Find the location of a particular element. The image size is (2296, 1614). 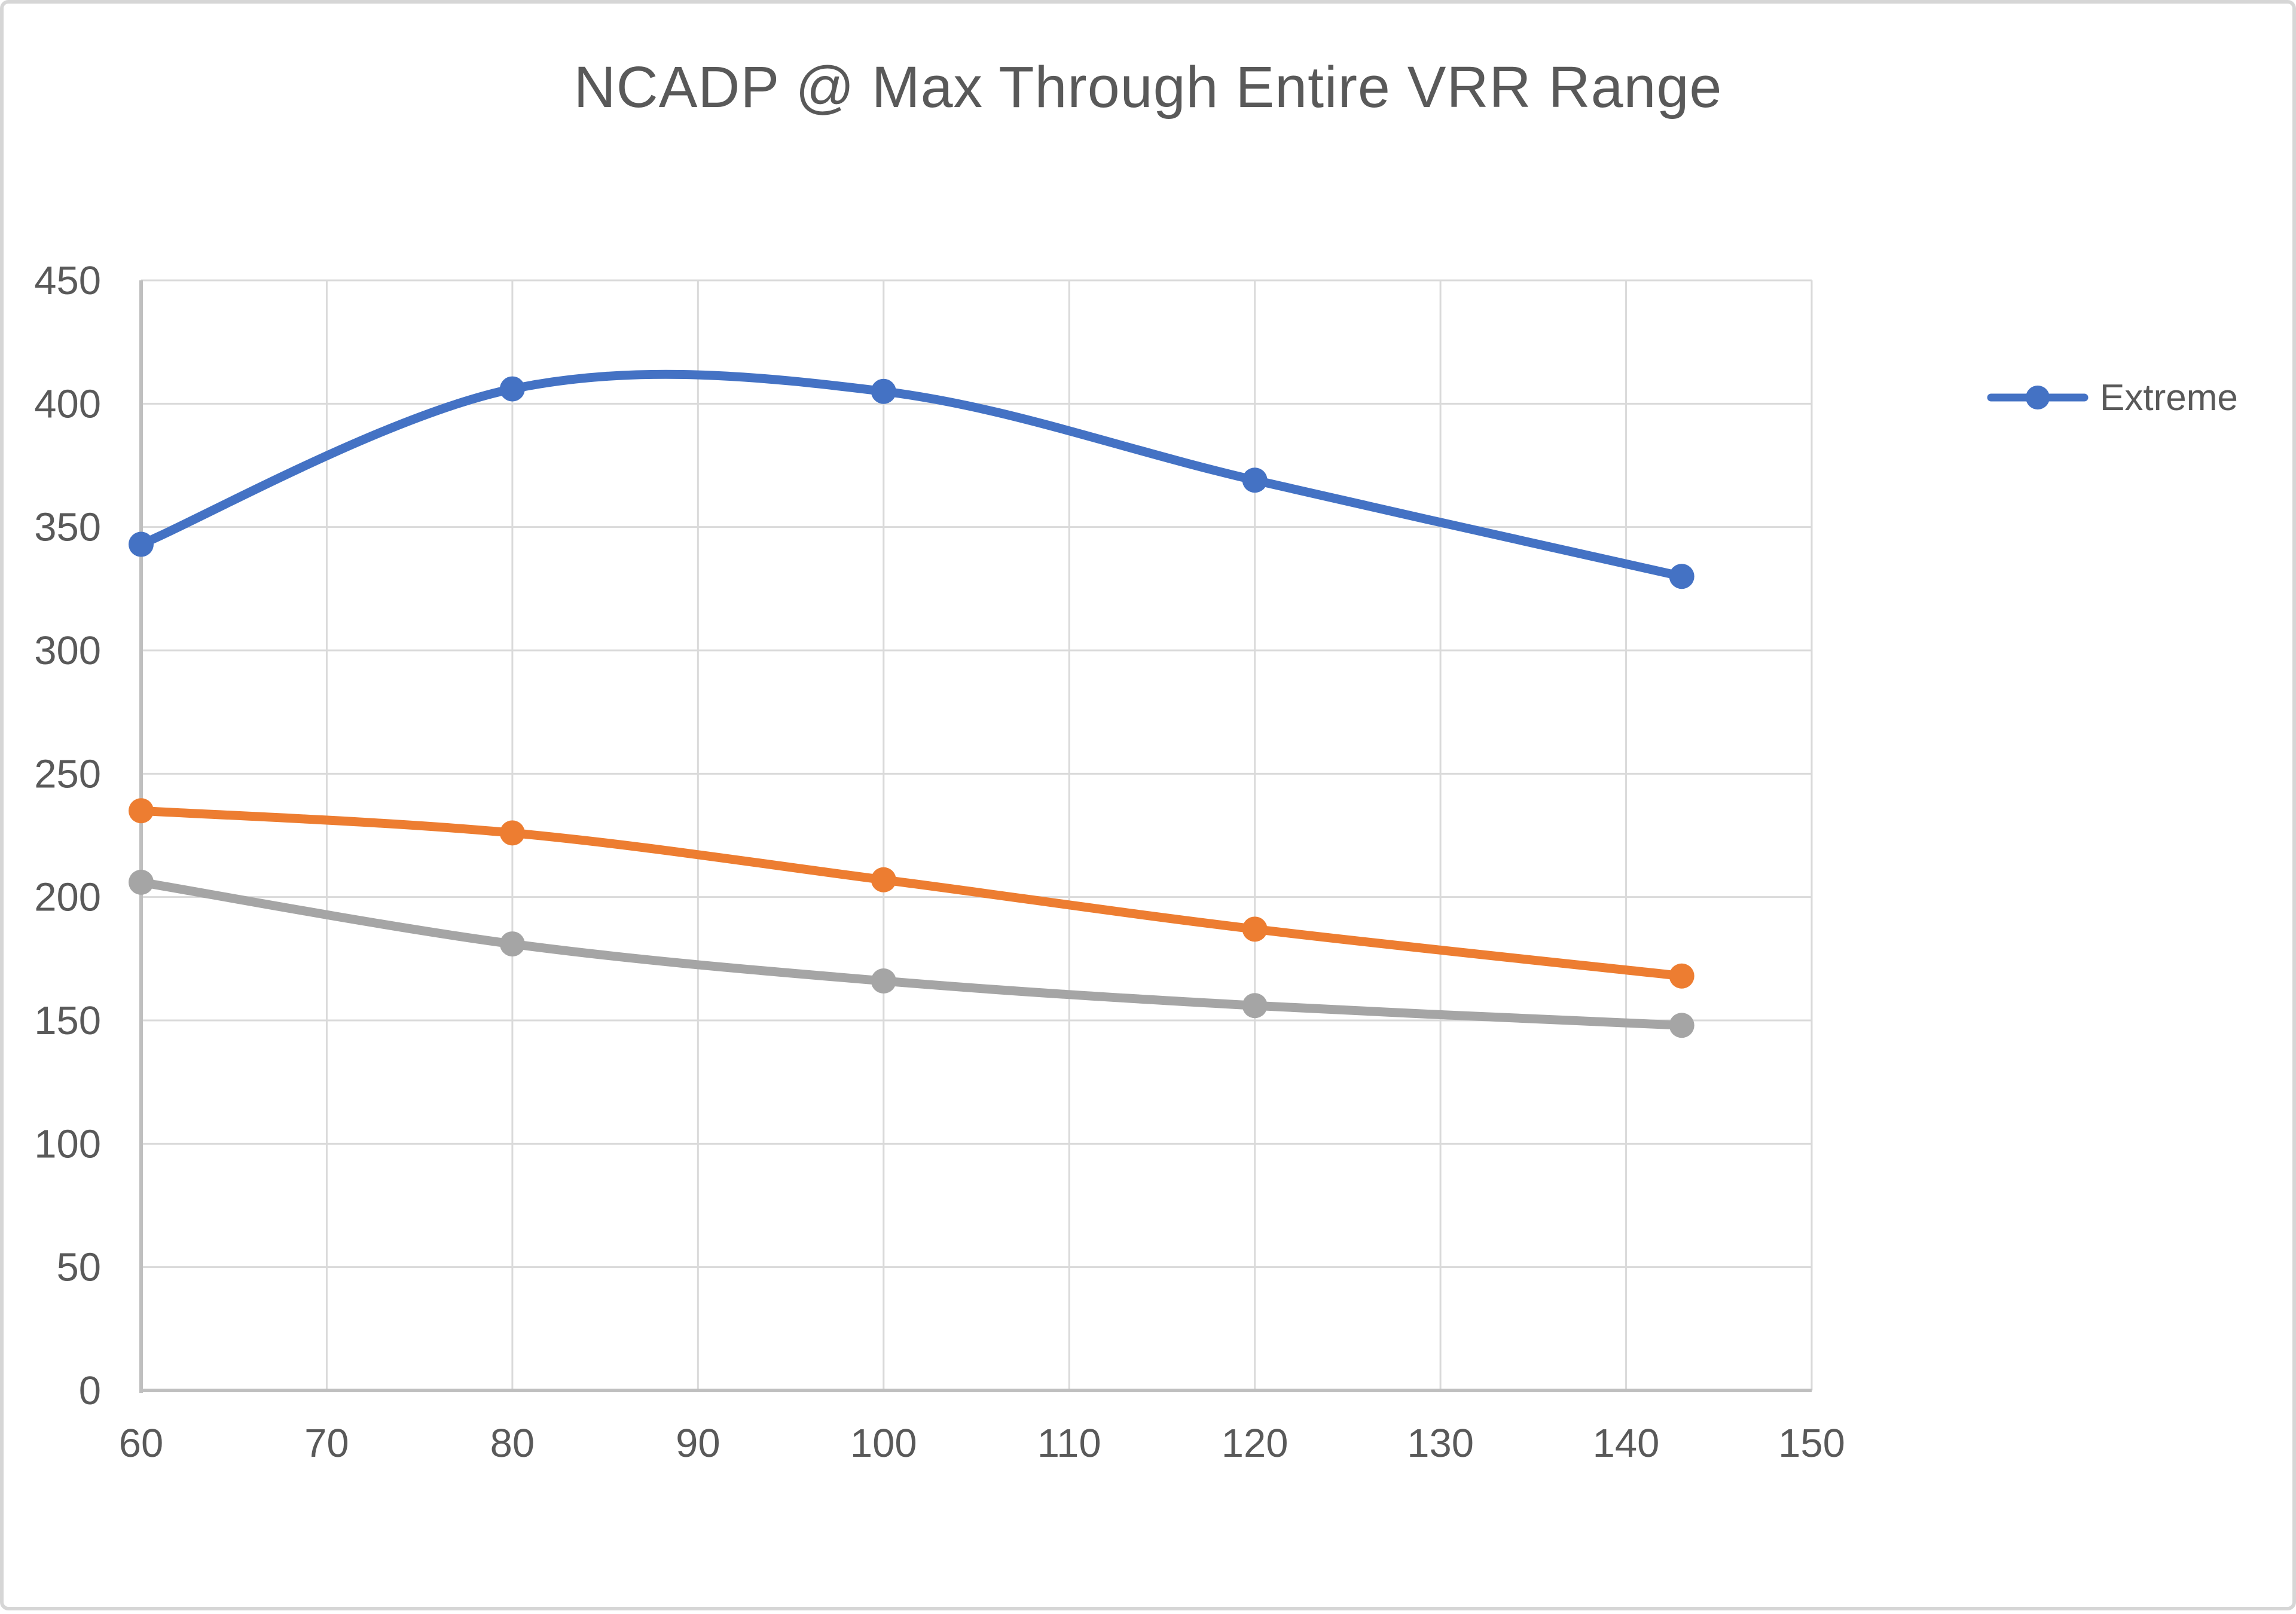

y-tick-label-0: 0 is located at coordinates (90, 1390).